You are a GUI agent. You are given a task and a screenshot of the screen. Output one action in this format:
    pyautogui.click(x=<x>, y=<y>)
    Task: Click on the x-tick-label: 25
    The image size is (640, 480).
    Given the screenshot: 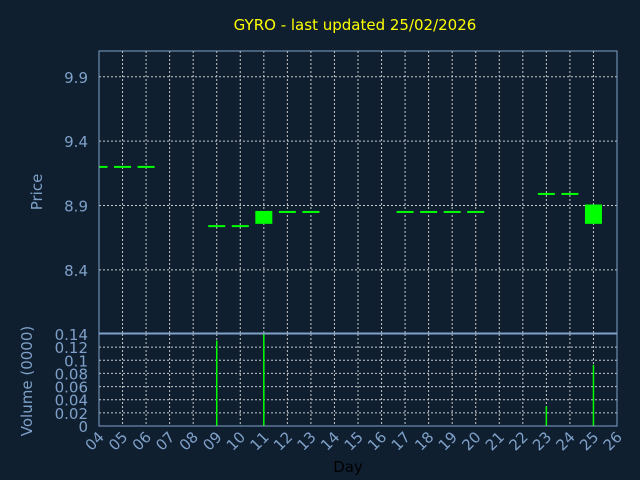 What is the action you would take?
    pyautogui.click(x=589, y=441)
    